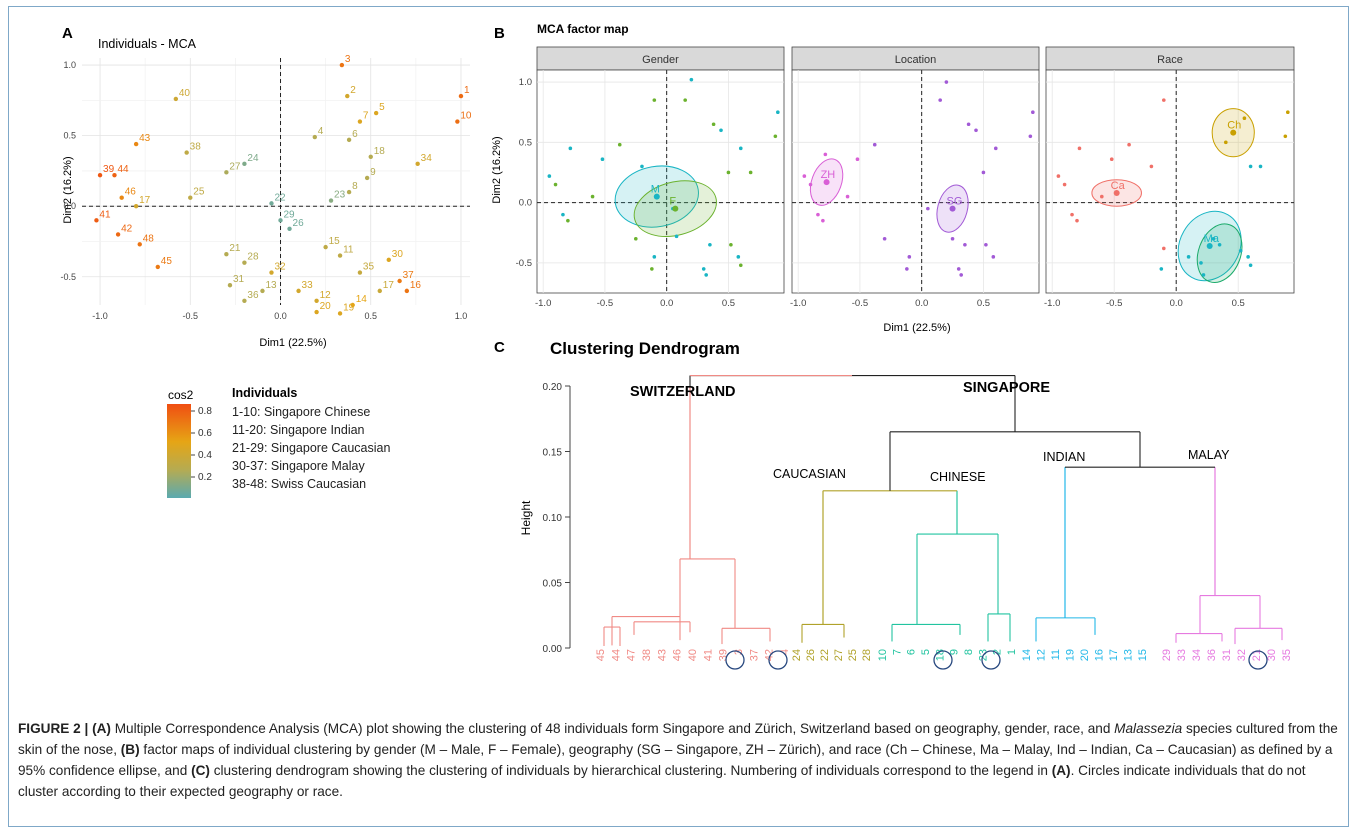  I want to click on panel-b-xlabel: Dim1 (22.5%), so click(916, 328).